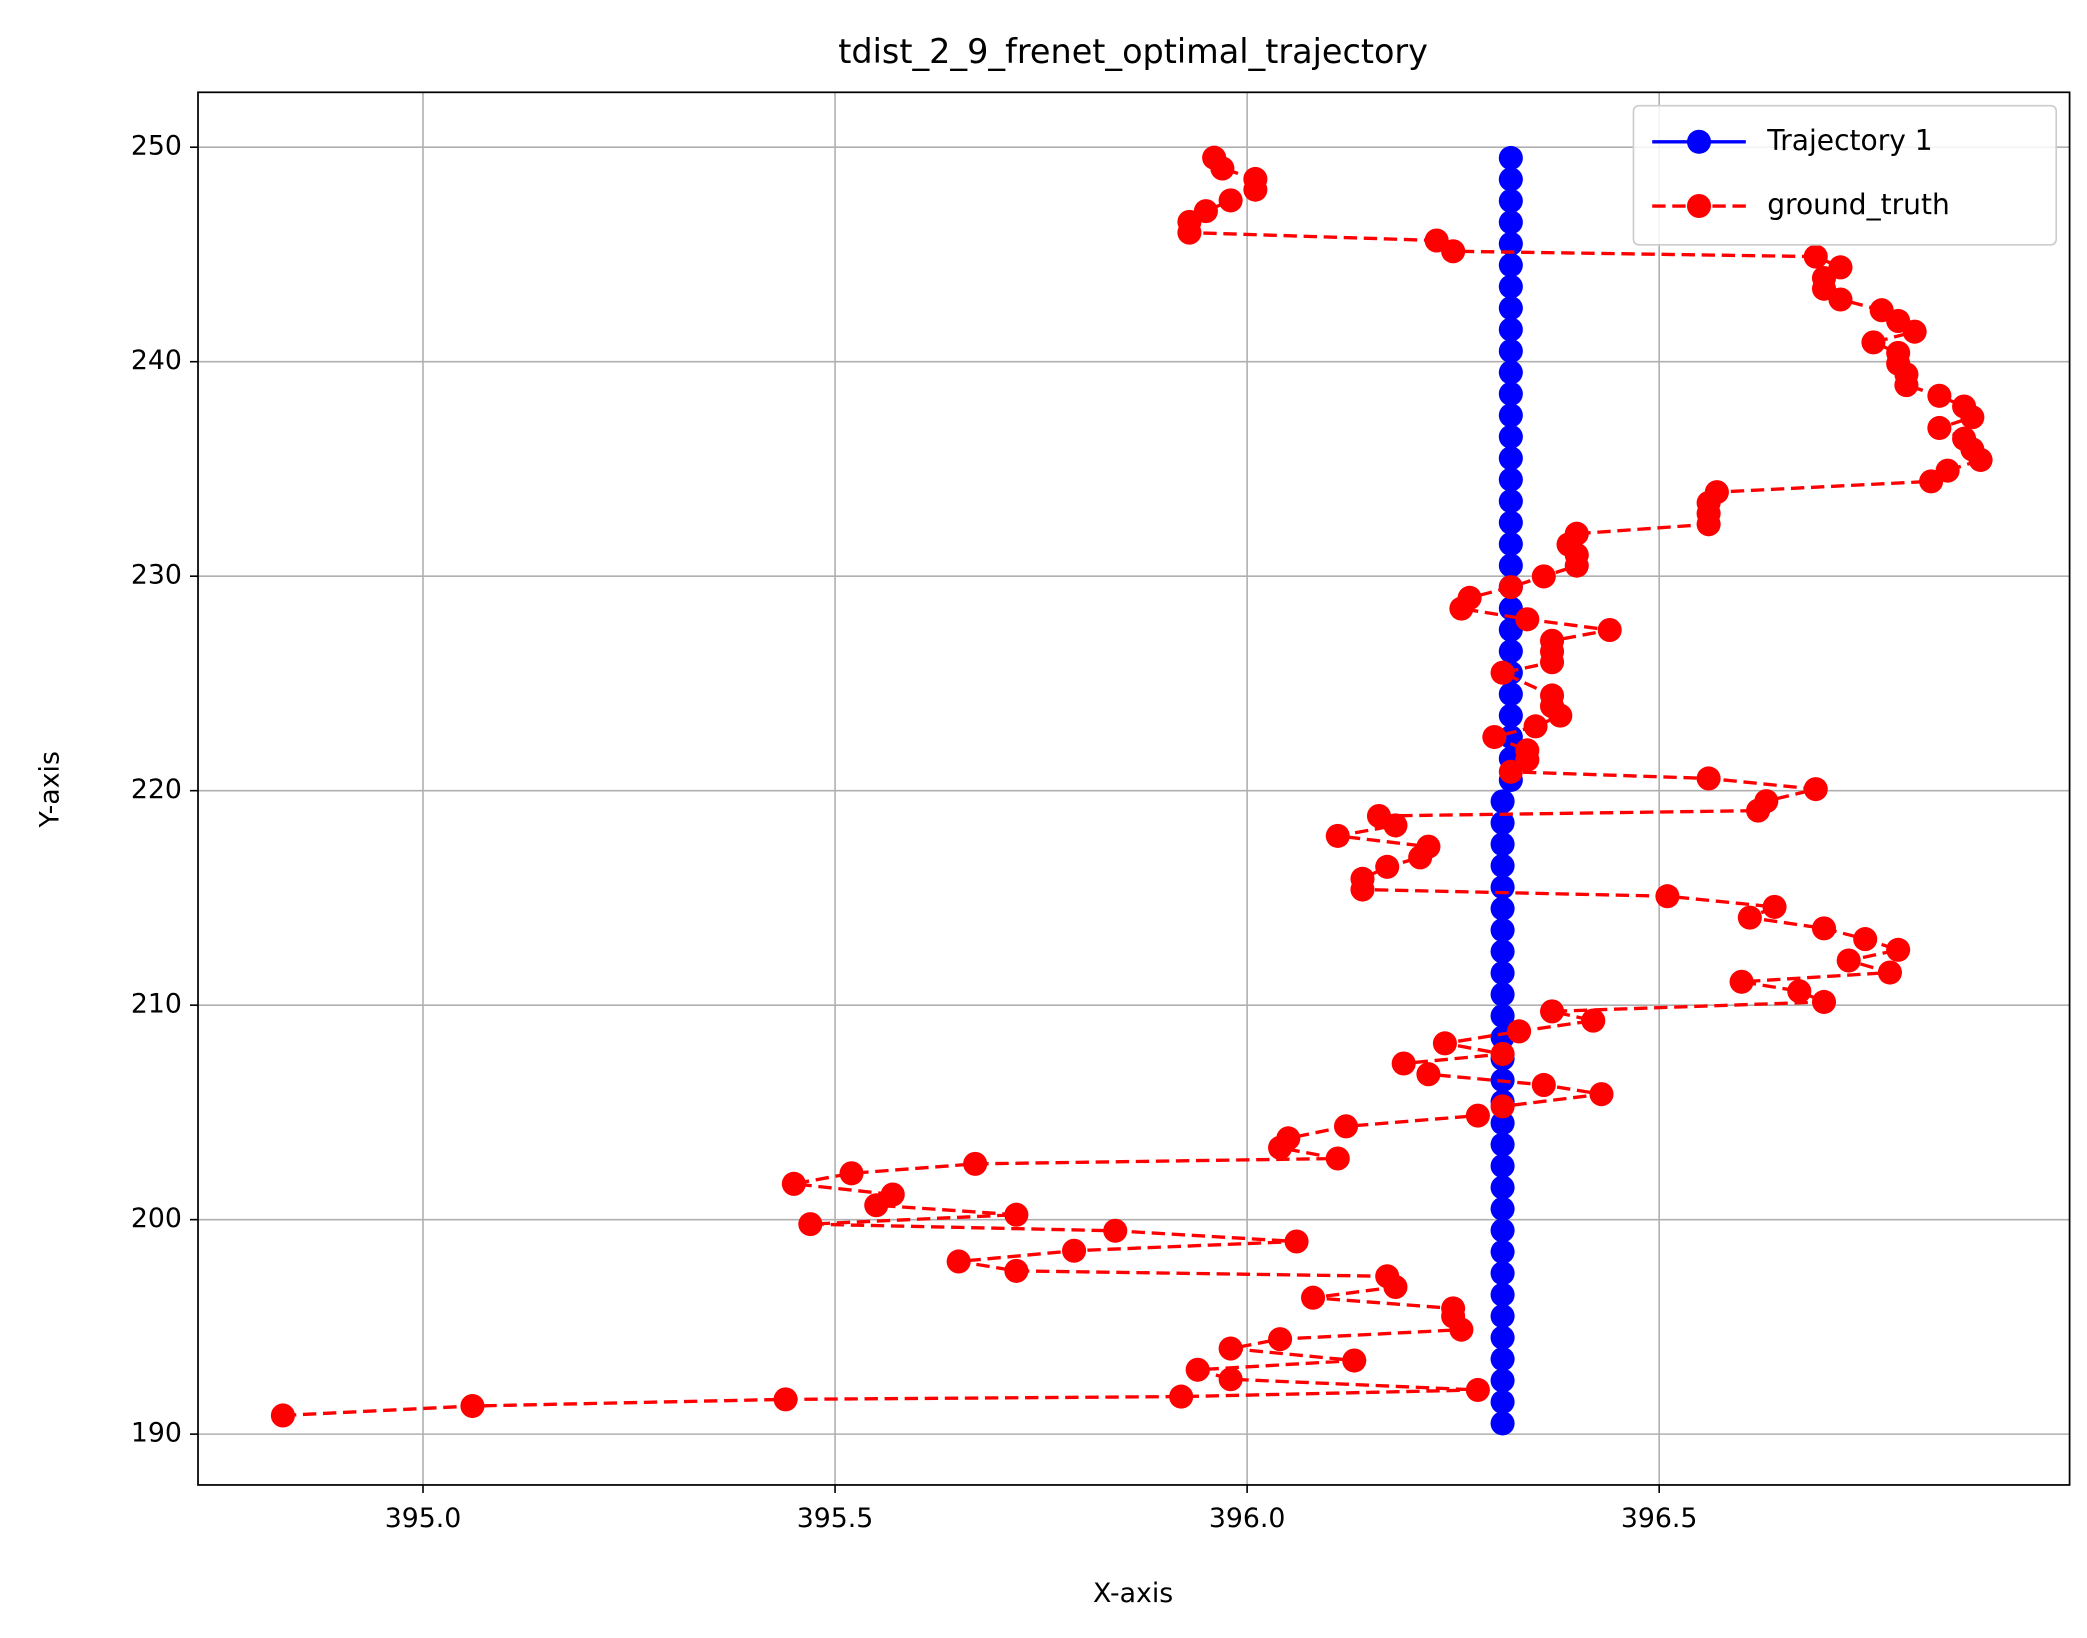 The image size is (2087, 1638). What do you see at coordinates (49, 789) in the screenshot?
I see `y-axis-label: Y-axis` at bounding box center [49, 789].